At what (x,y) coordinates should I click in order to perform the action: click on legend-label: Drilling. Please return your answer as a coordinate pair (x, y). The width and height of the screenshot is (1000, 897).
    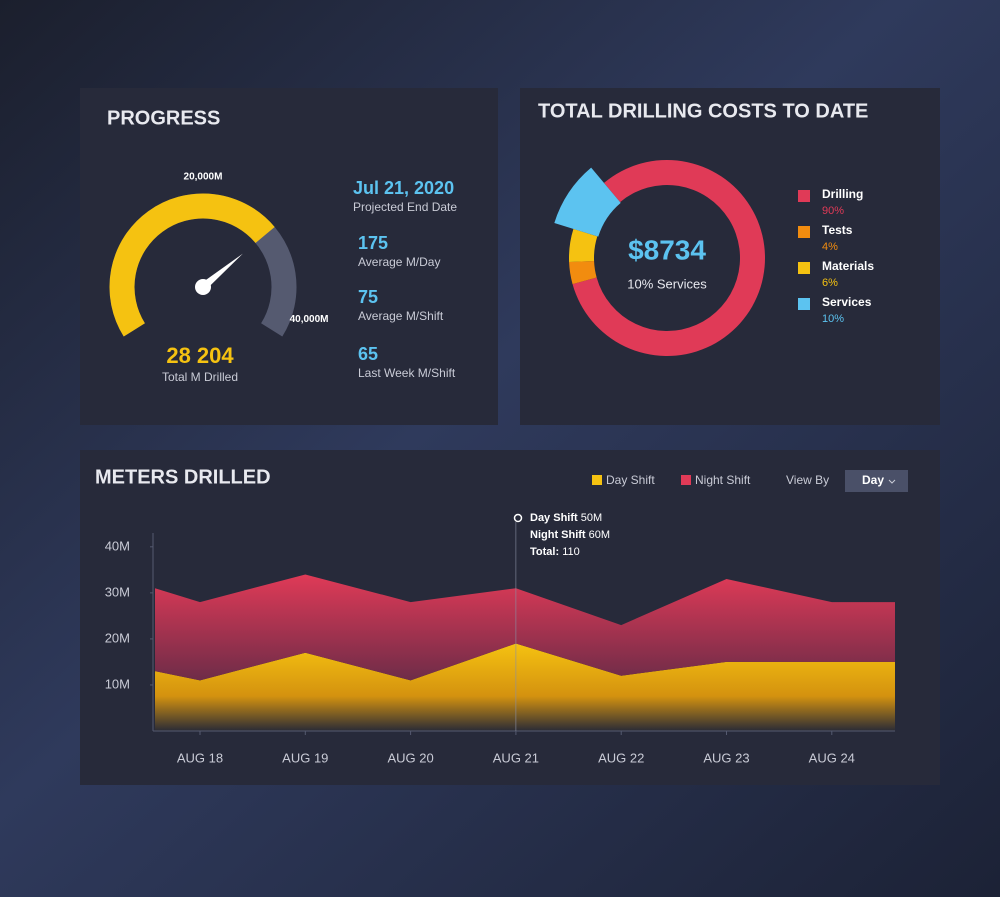
    Looking at the image, I should click on (842, 194).